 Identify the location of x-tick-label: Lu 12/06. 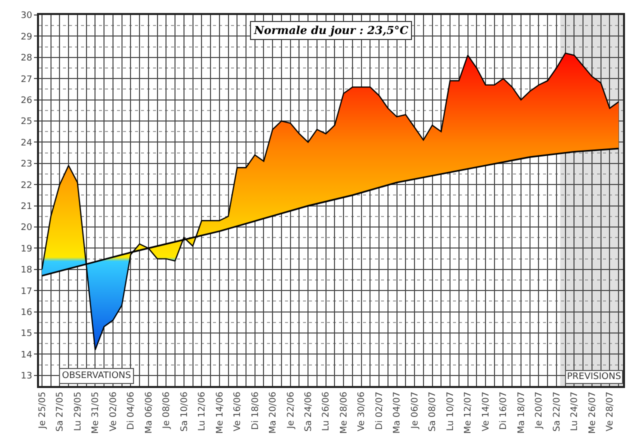
(203, 411).